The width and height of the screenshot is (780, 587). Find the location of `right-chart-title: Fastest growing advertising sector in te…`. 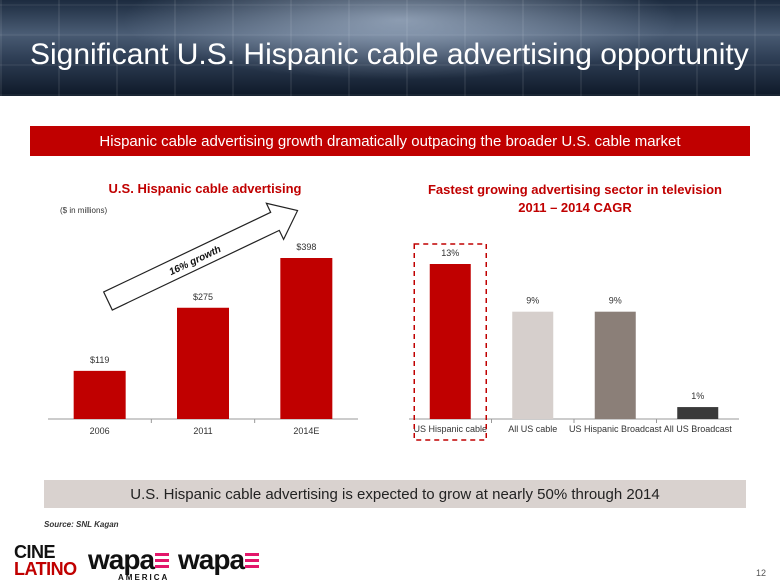

right-chart-title: Fastest growing advertising sector in te… is located at coordinates (575, 199).